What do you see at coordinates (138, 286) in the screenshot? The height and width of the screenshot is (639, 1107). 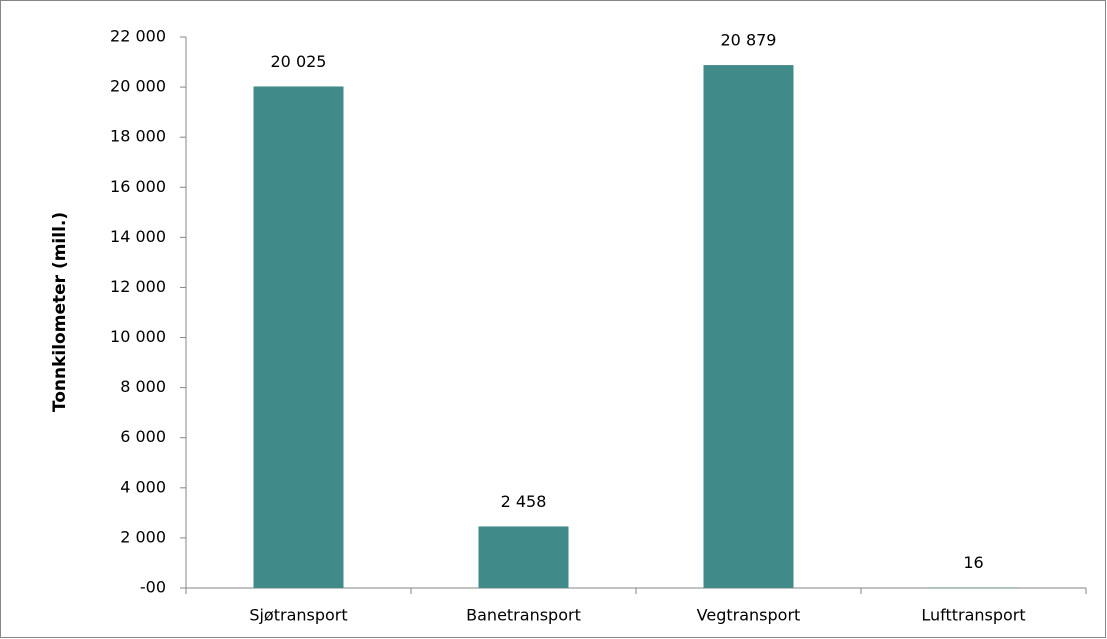 I see `y-tick-label: 12 000` at bounding box center [138, 286].